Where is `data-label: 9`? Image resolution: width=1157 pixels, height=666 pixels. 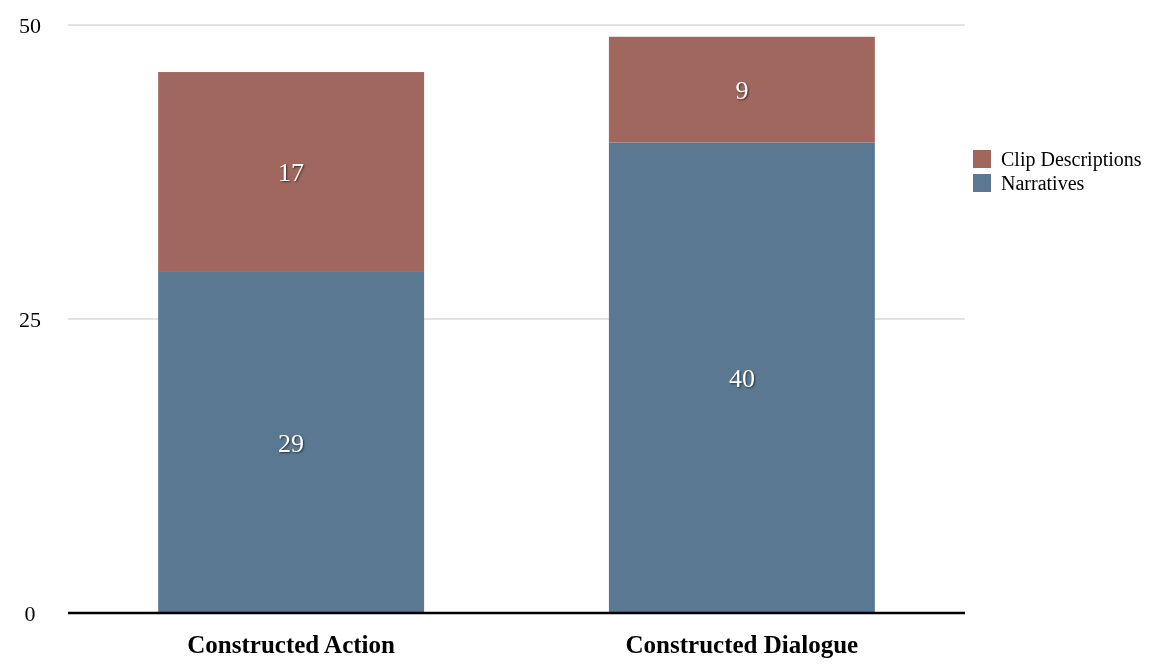
data-label: 9 is located at coordinates (742, 90).